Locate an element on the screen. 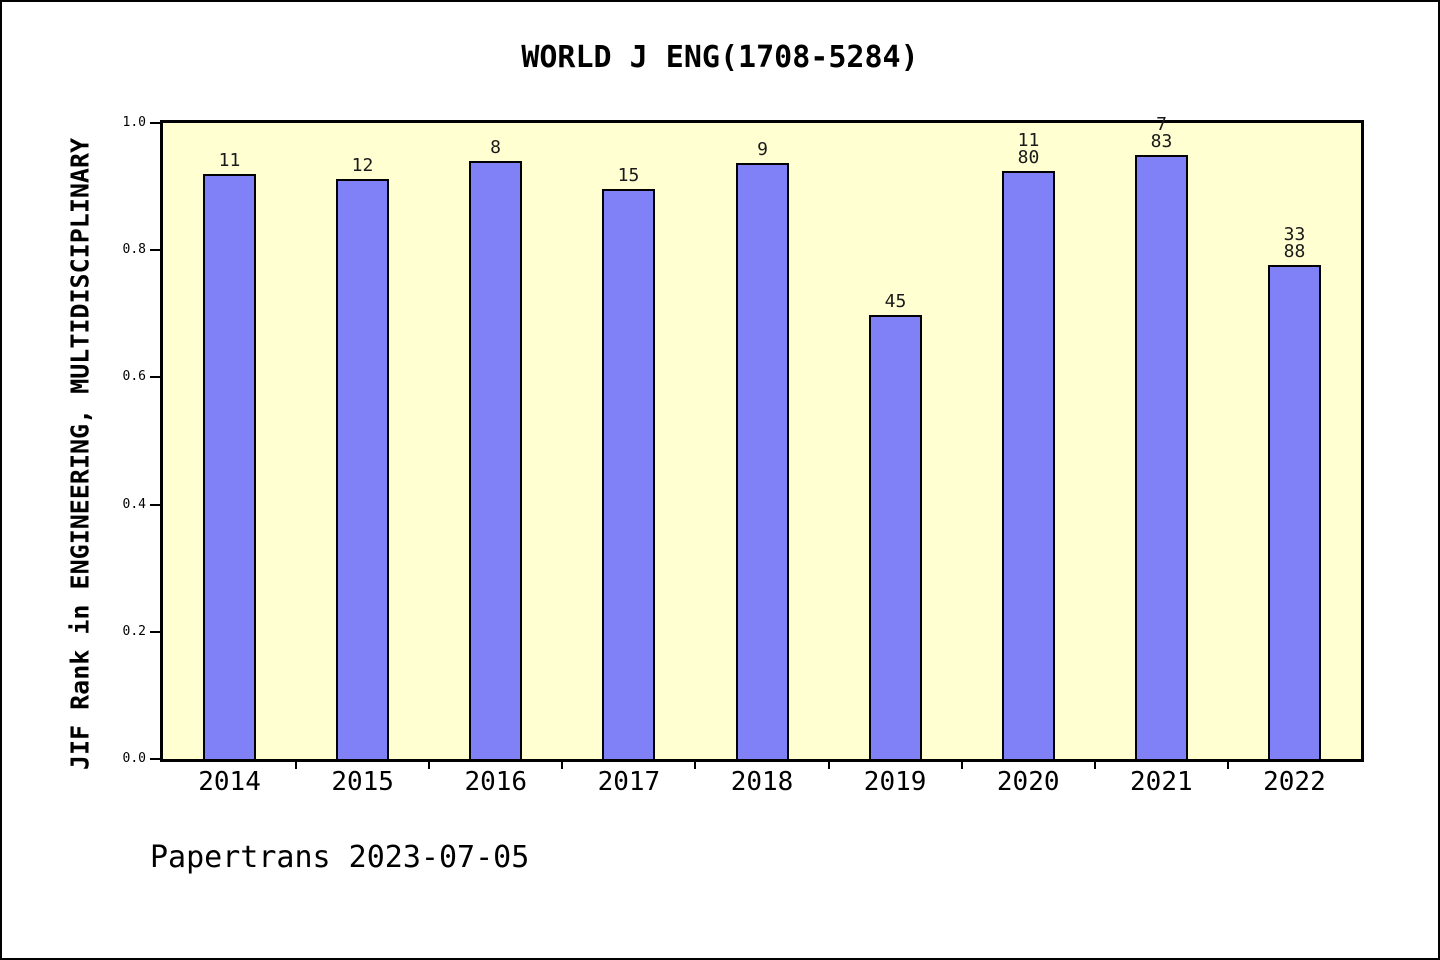  y-tick-label-0.0: 0.0 is located at coordinates (134, 758).